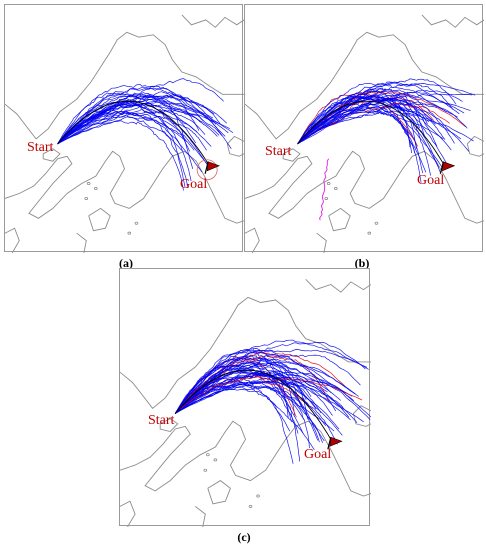 This screenshot has height=550, width=486. I want to click on goal-label-a: Goal, so click(194, 184).